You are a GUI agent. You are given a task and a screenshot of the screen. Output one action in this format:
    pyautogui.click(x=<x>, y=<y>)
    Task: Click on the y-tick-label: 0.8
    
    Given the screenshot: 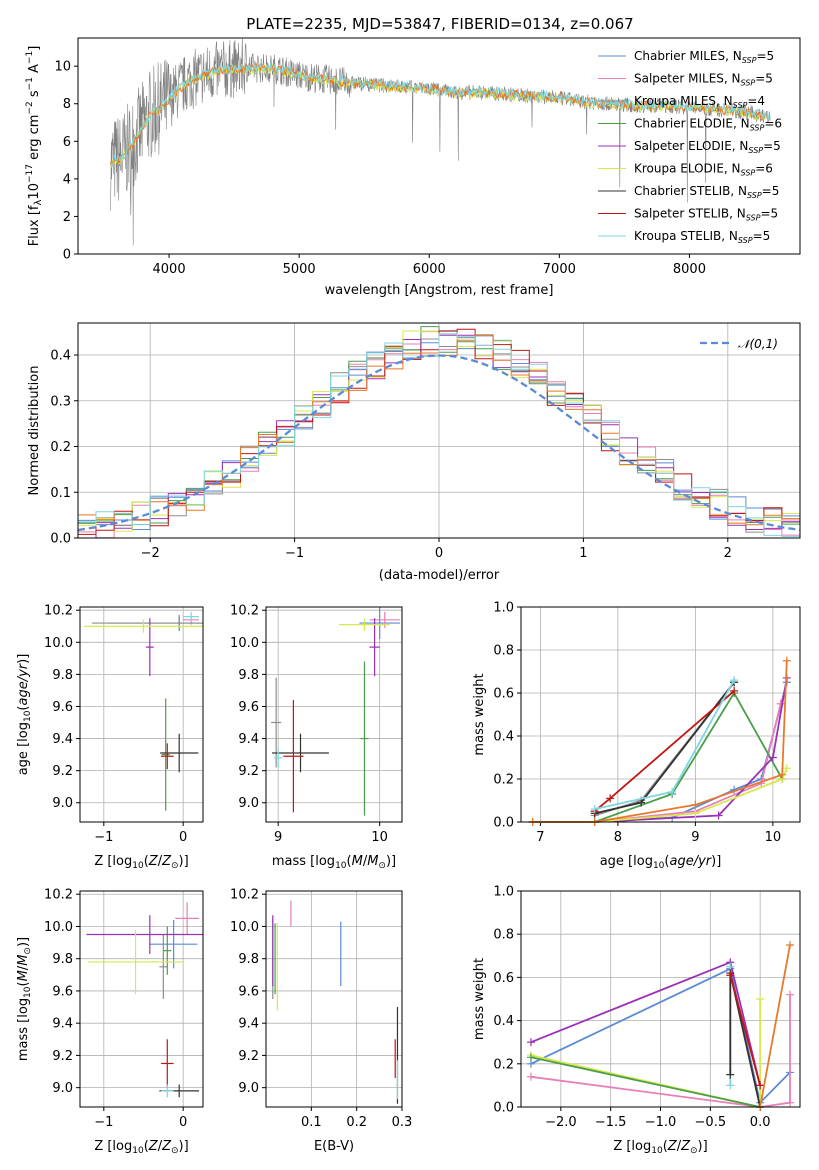 What is the action you would take?
    pyautogui.click(x=503, y=651)
    